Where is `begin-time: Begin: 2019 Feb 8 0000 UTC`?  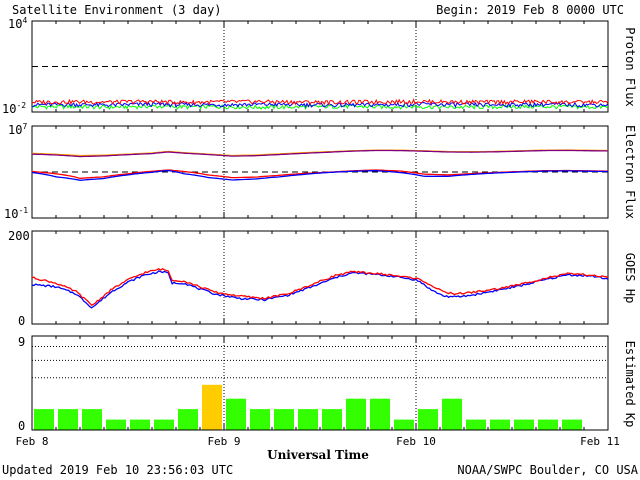 begin-time: Begin: 2019 Feb 8 0000 UTC is located at coordinates (530, 10).